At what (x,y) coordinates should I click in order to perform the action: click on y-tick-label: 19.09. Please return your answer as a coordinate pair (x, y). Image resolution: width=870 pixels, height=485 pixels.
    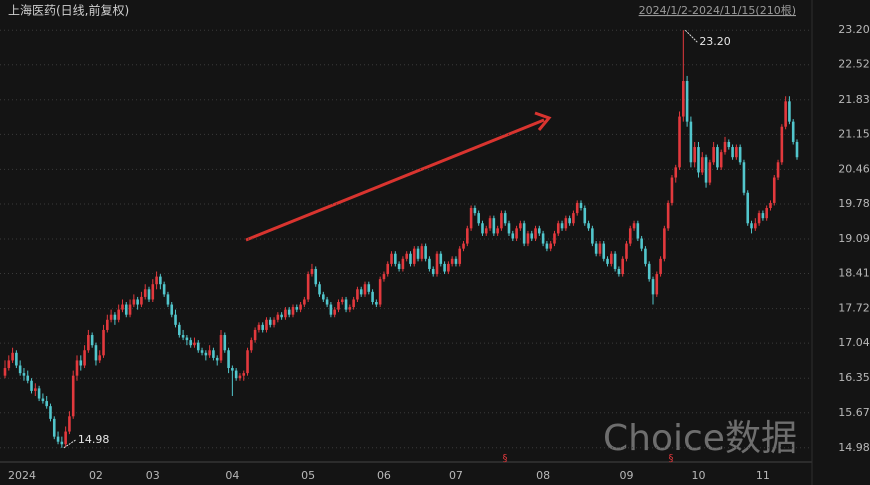
    Looking at the image, I should click on (854, 238).